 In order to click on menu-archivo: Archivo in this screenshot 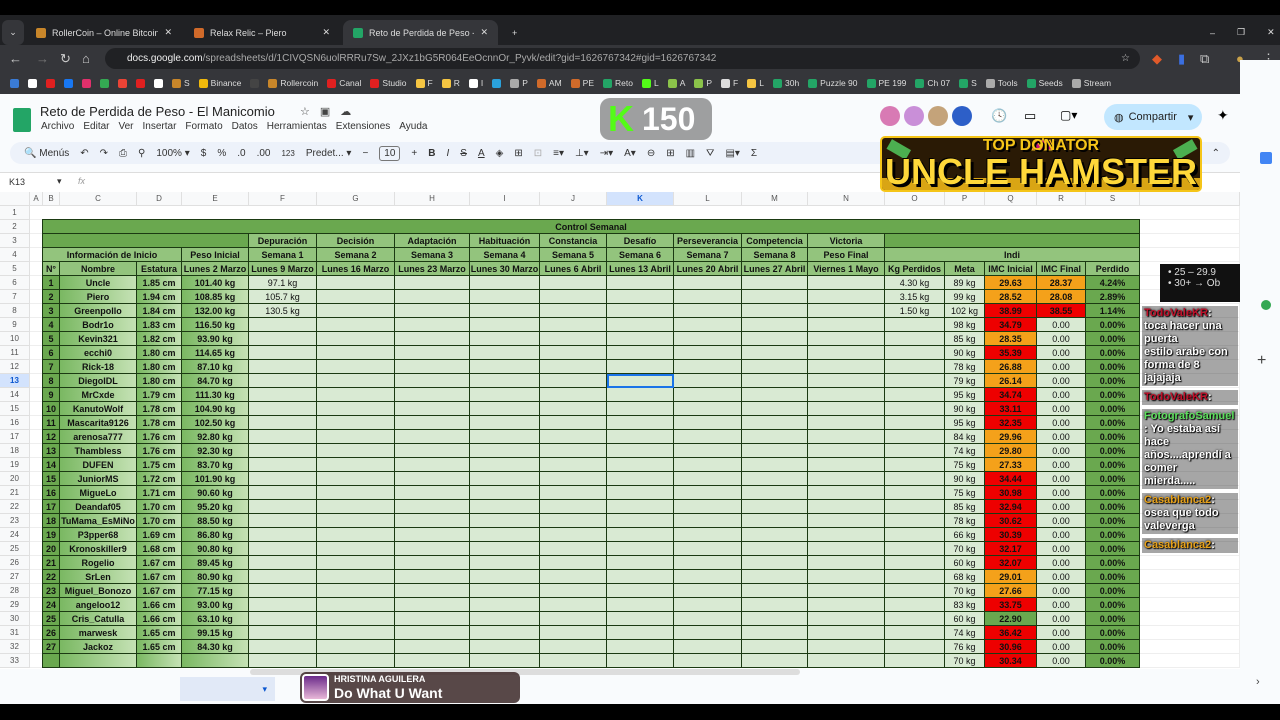, I will do `click(58, 126)`.